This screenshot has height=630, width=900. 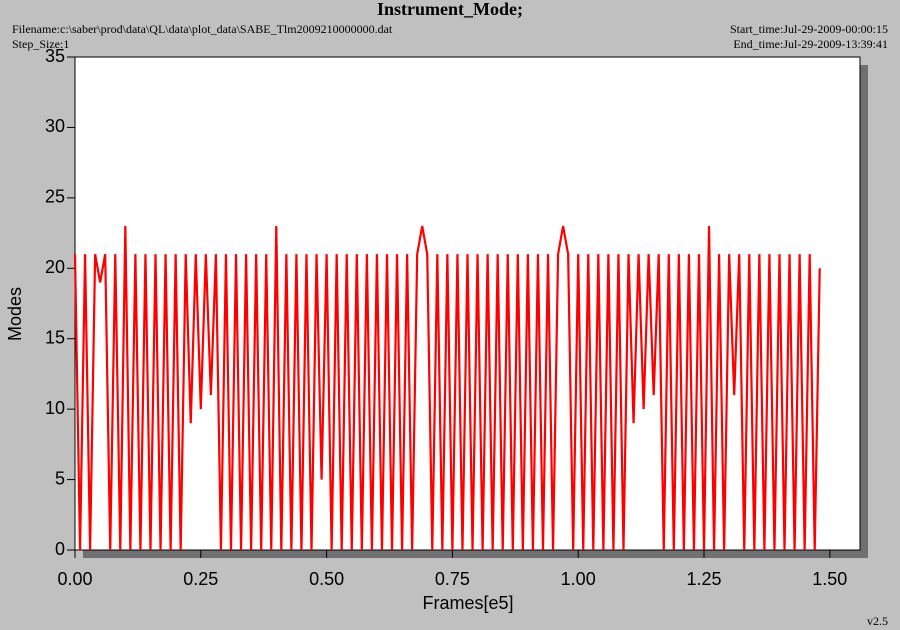 What do you see at coordinates (55, 56) in the screenshot?
I see `y-tick-label: 35` at bounding box center [55, 56].